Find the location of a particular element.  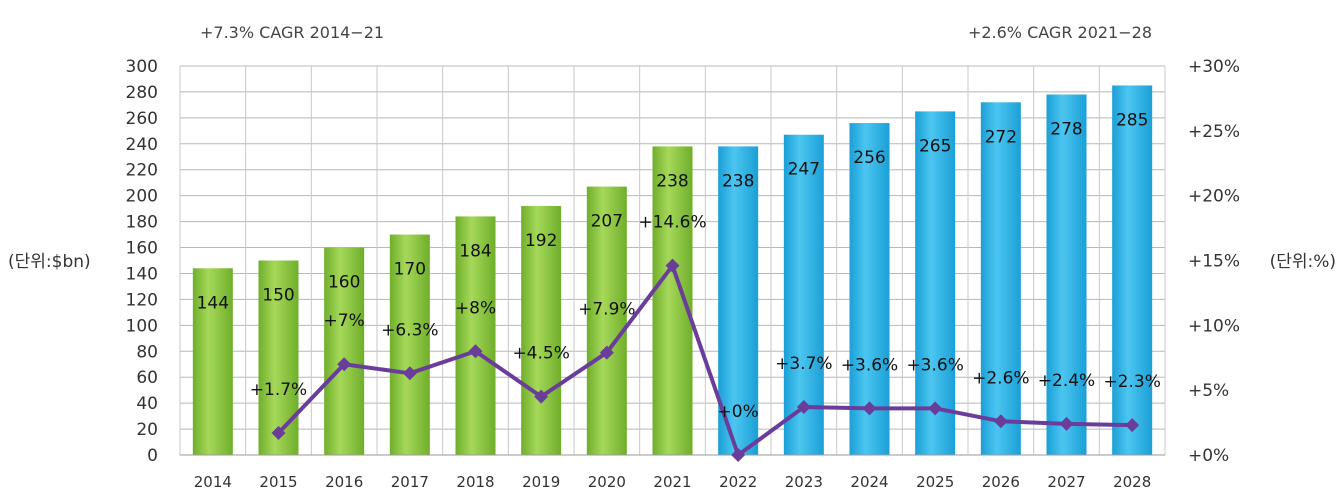

y-tick-label: 60 is located at coordinates (147, 378).